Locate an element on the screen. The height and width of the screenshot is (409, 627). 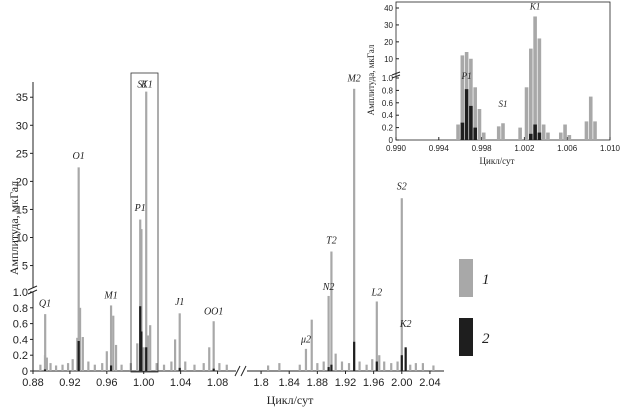
y-axis-label: Амплитуда, мкГал is located at coordinates (14, 228).